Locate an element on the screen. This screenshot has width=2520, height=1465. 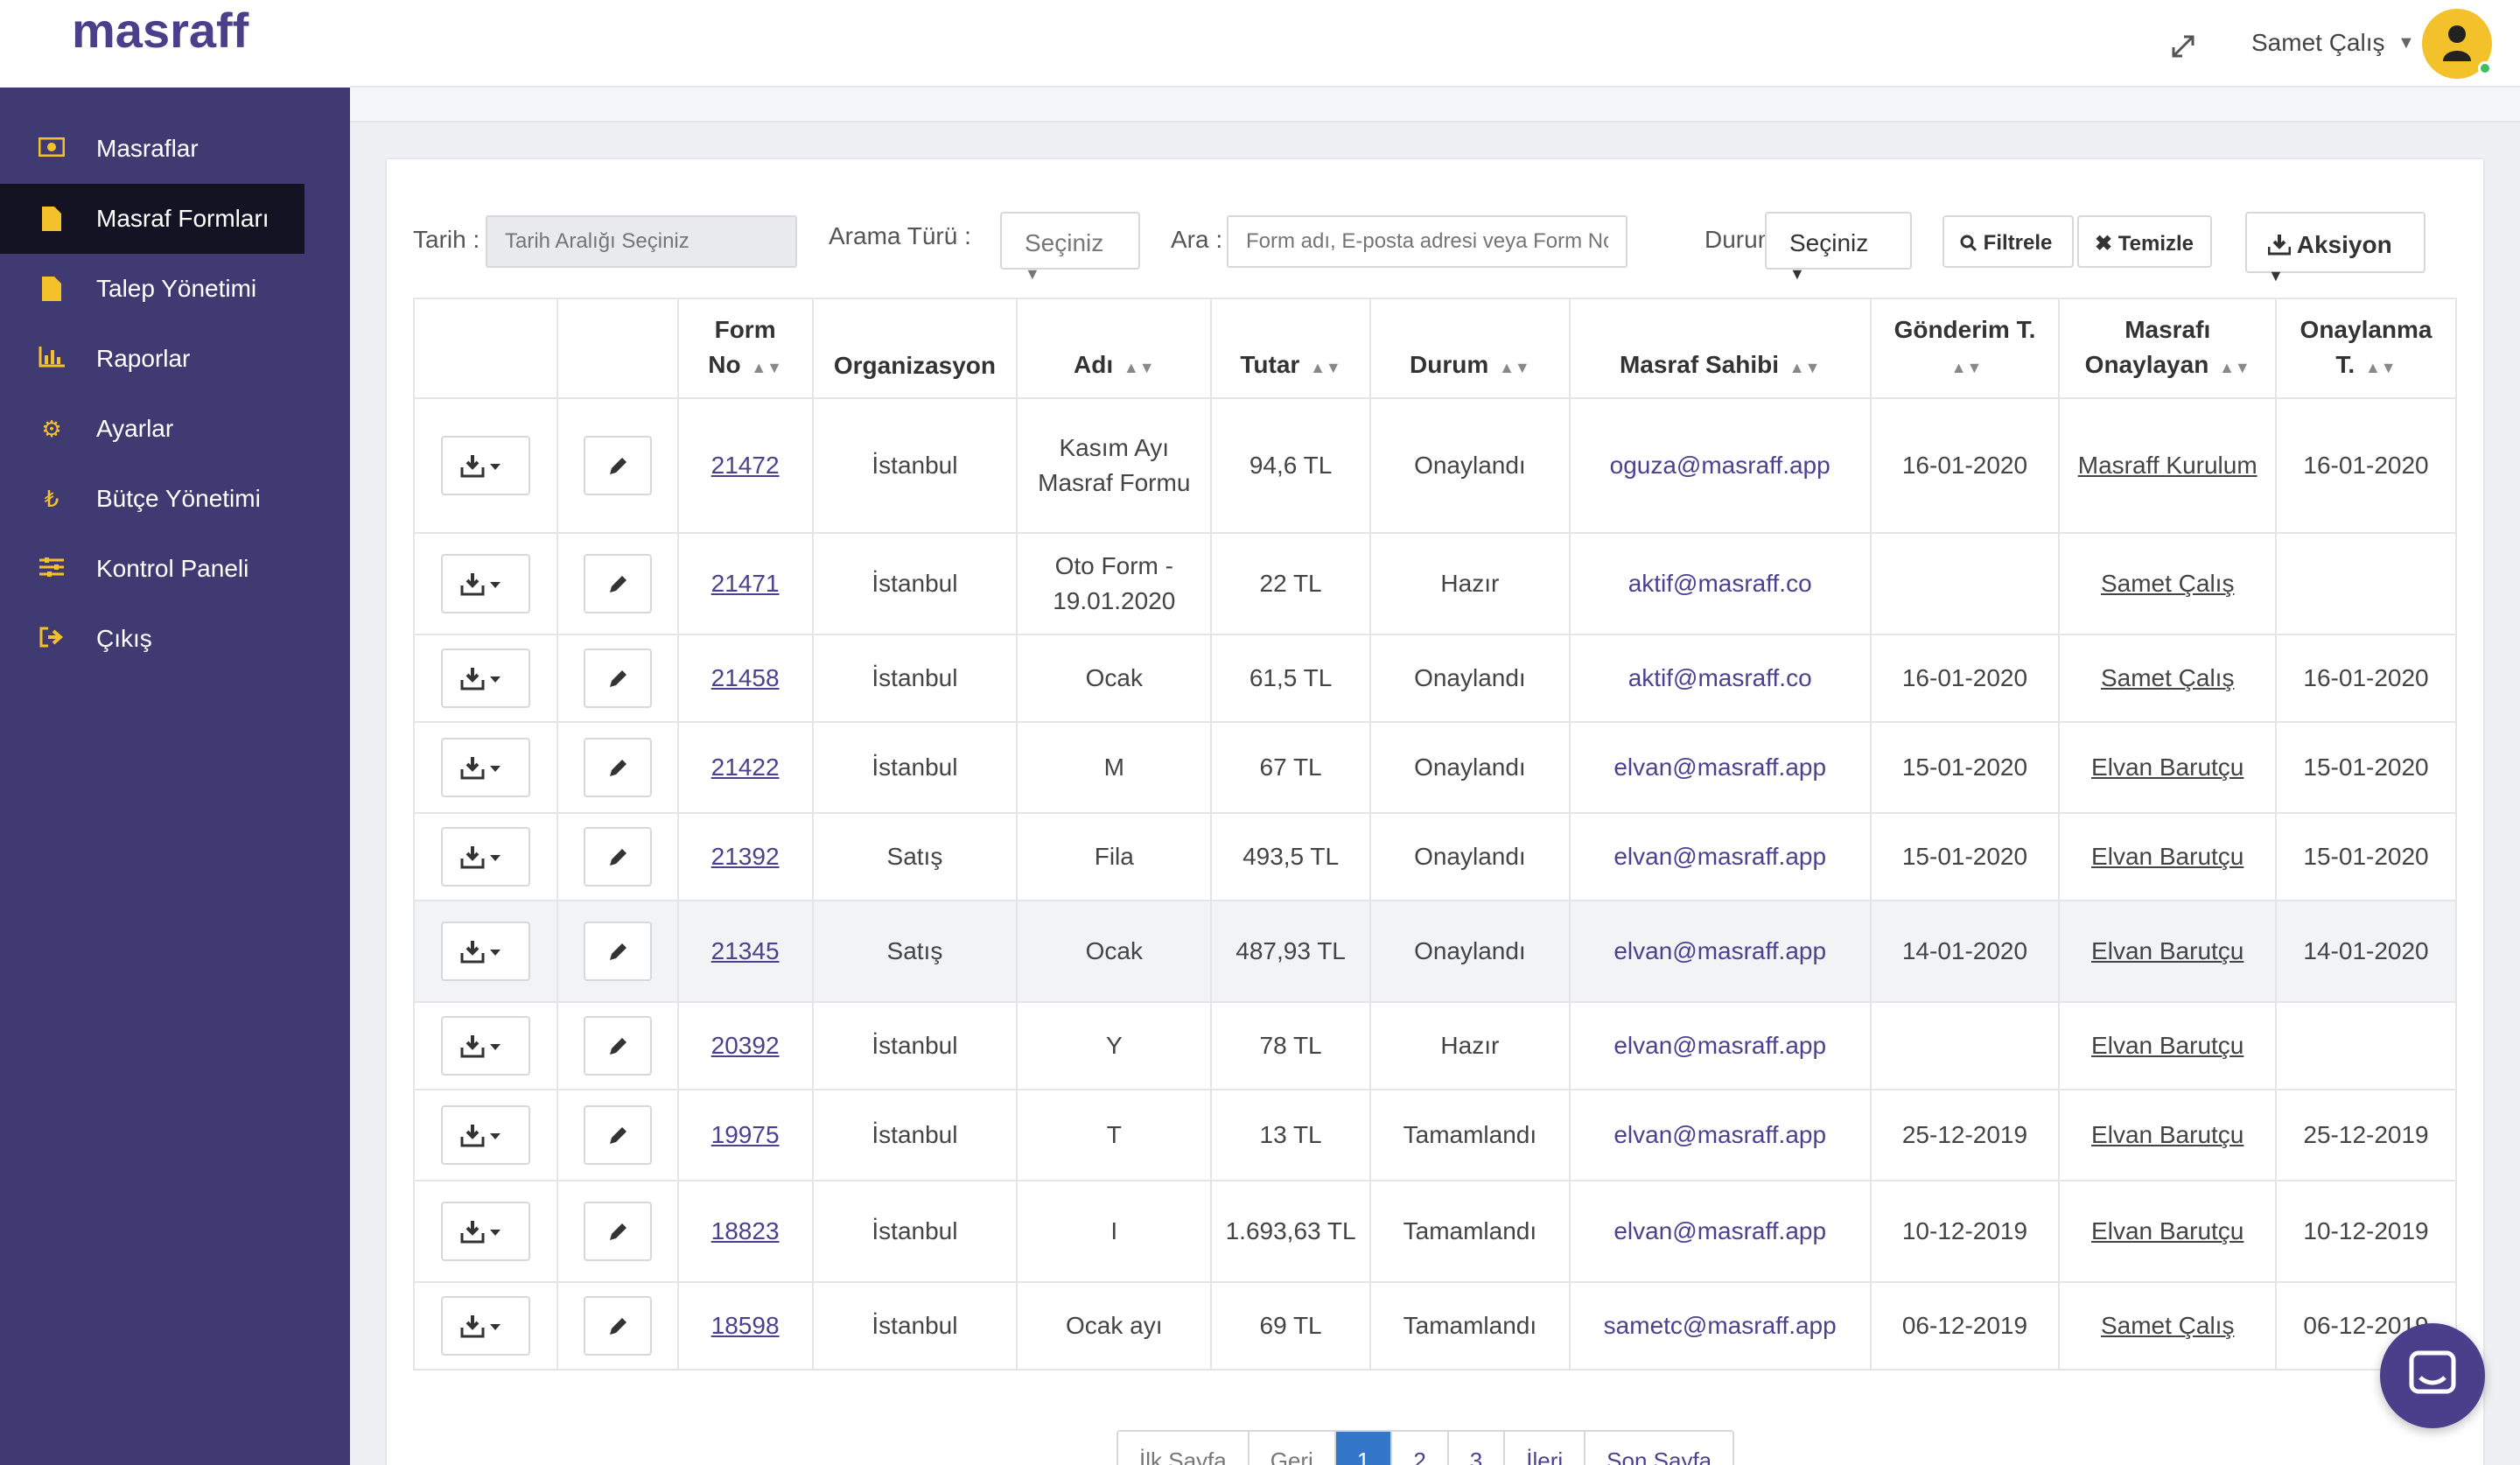
header-approved-date: Onaylanma T. ▲▼ is located at coordinates (2366, 348).